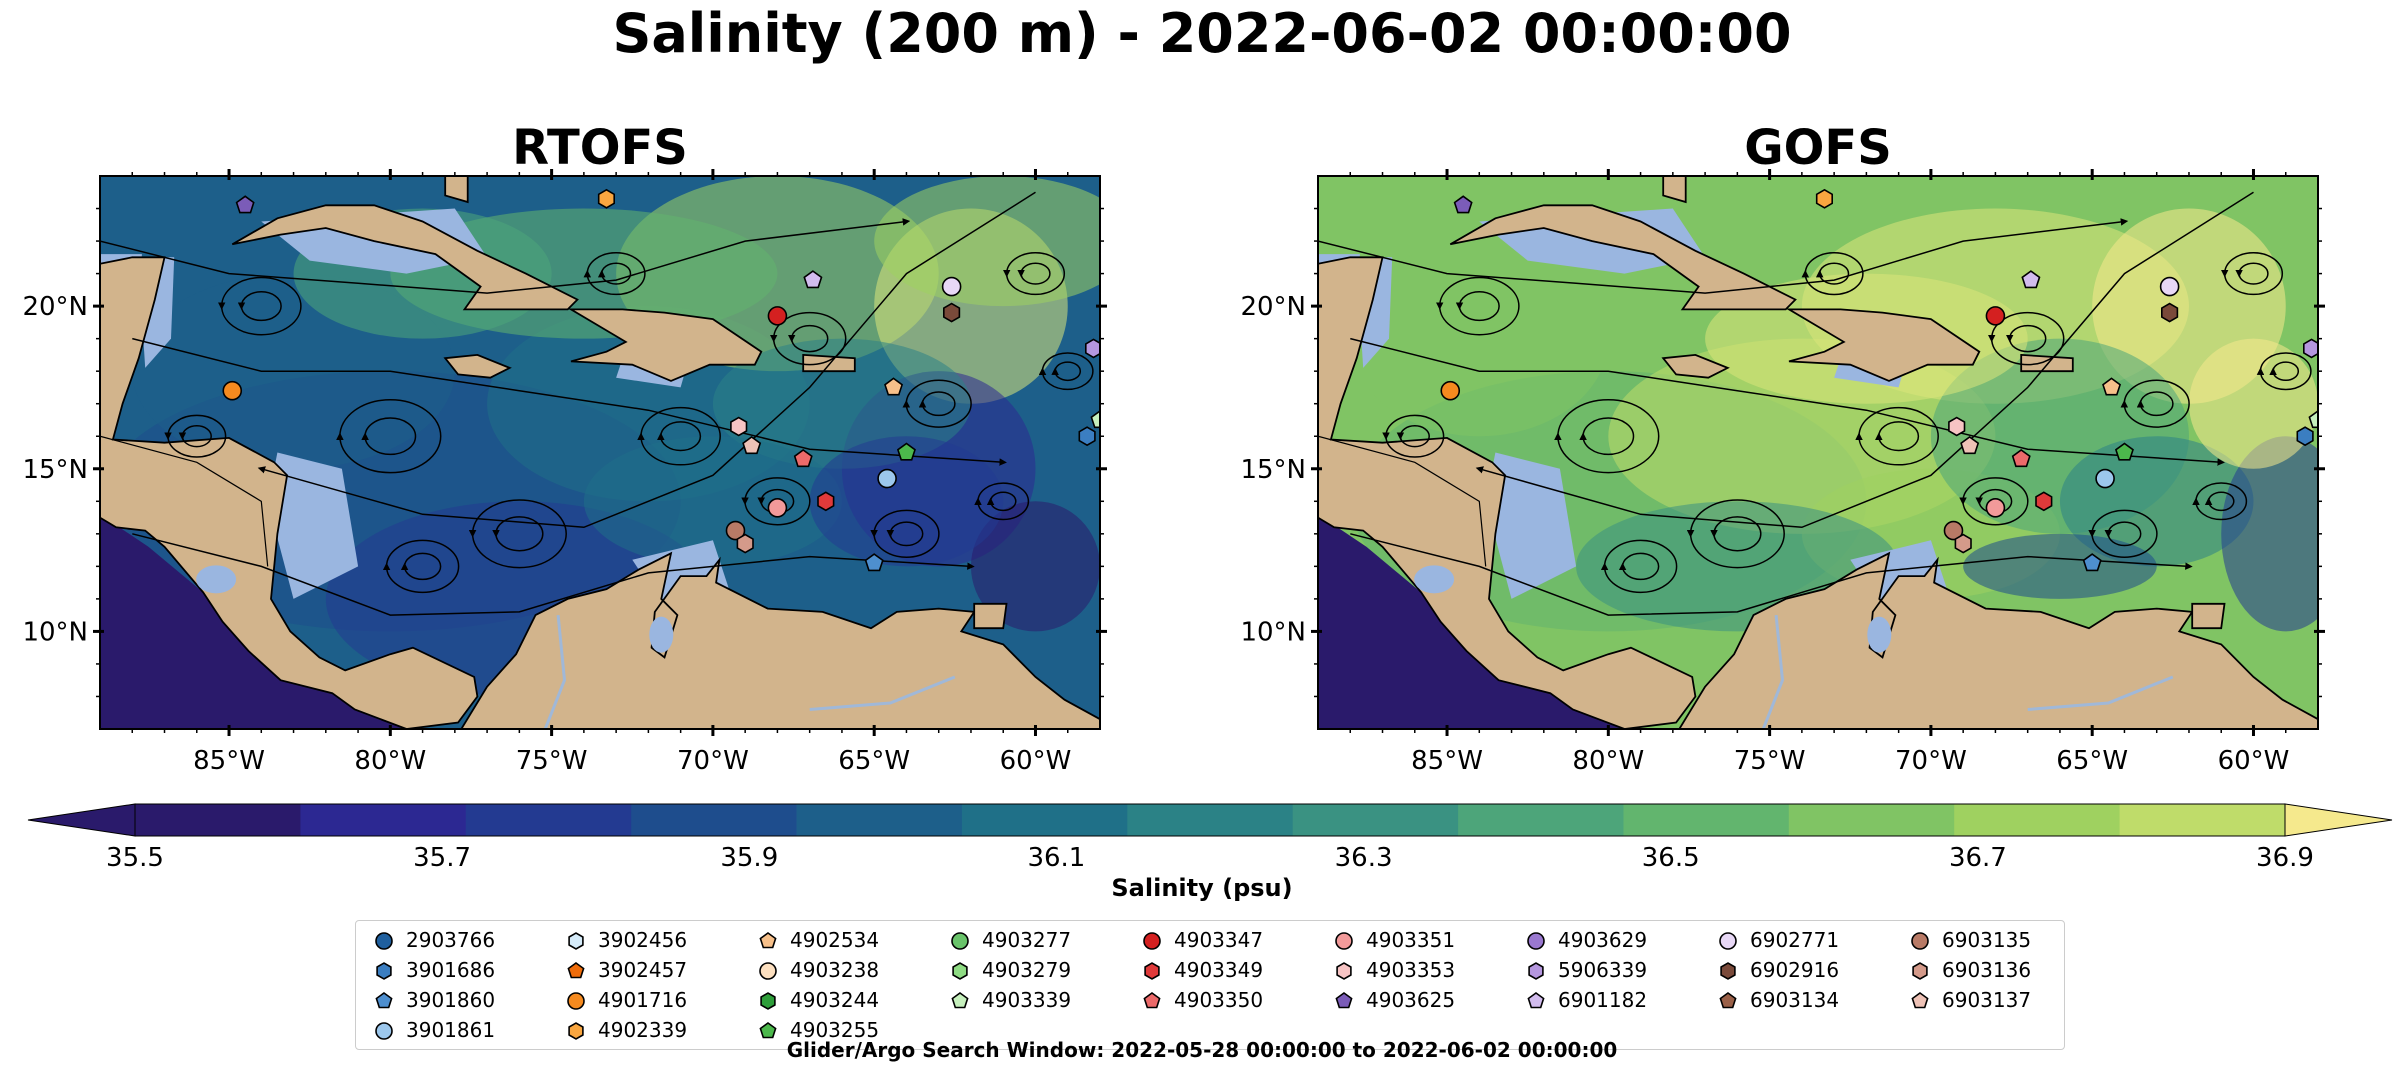  I want to click on legend-label: 6903134, so click(1795, 1000).